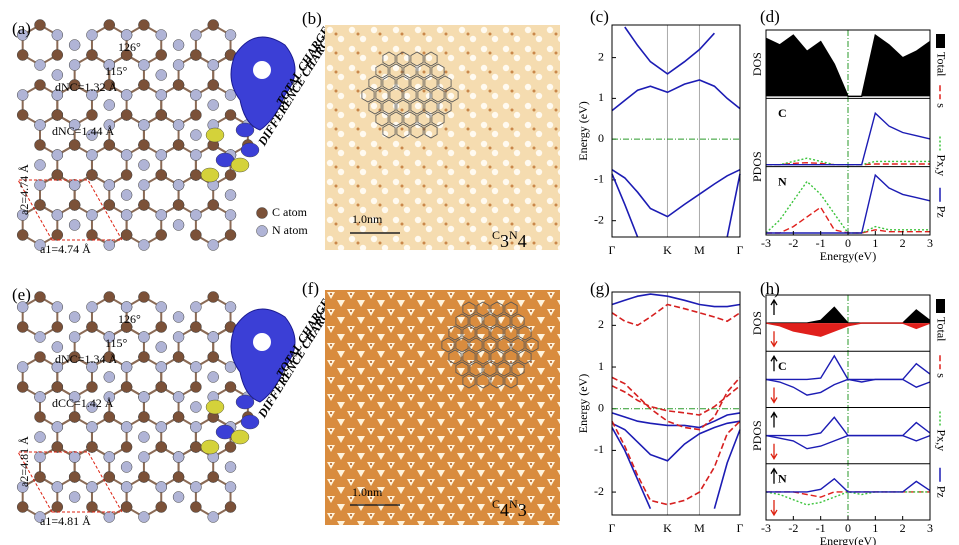 The height and width of the screenshot is (545, 959). I want to click on annotation: dNC=1.34 Å, so click(86, 359).